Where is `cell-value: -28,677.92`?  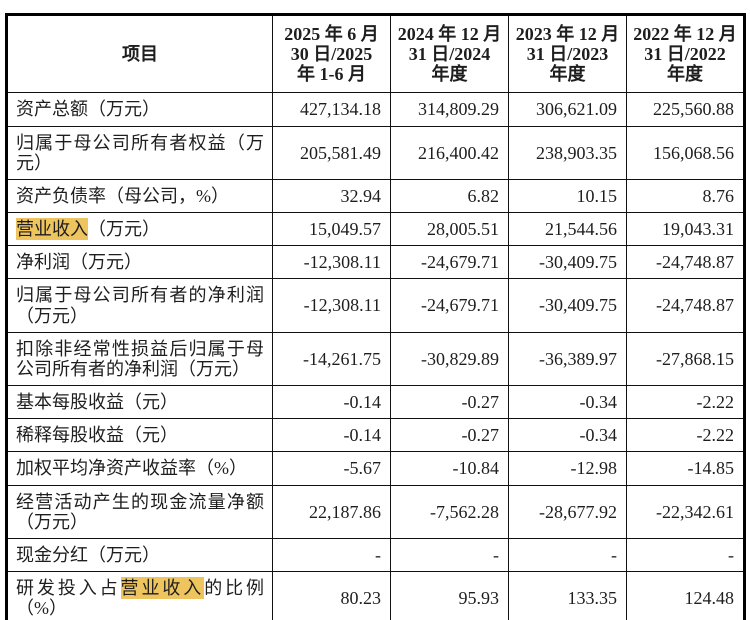
cell-value: -28,677.92 is located at coordinates (567, 511).